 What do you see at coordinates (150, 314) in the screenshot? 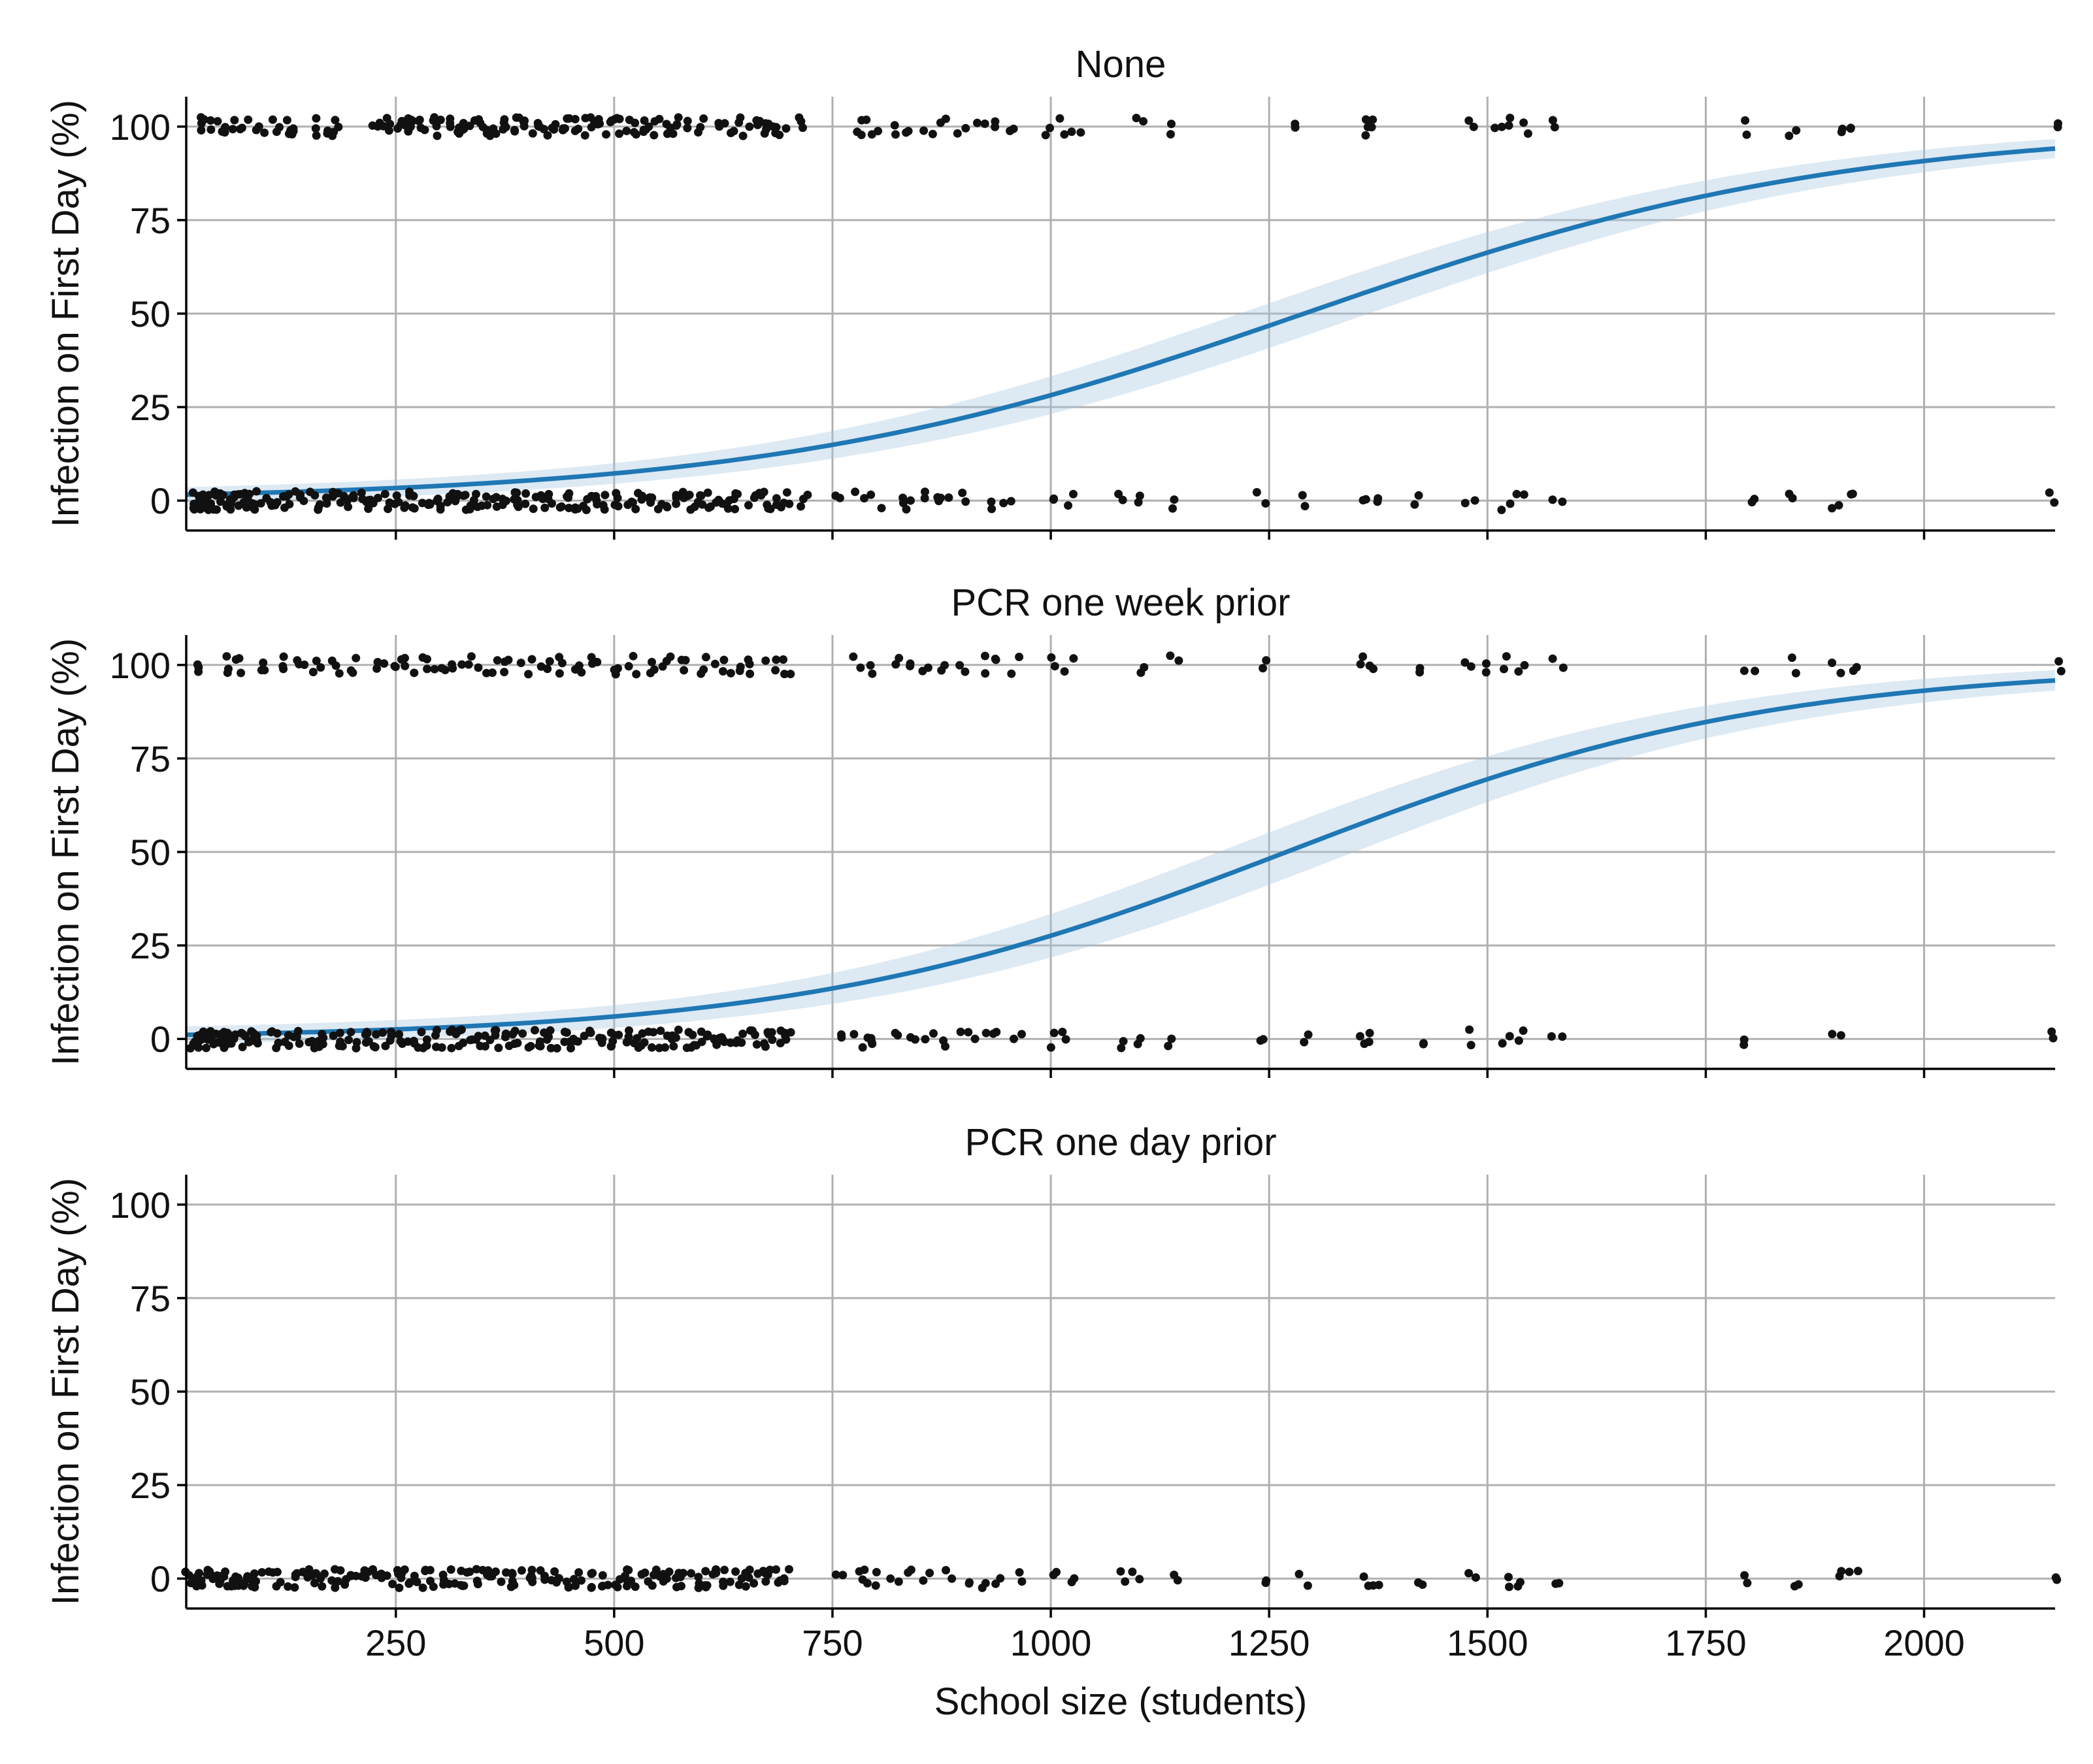
I see `y-tick-label: 50` at bounding box center [150, 314].